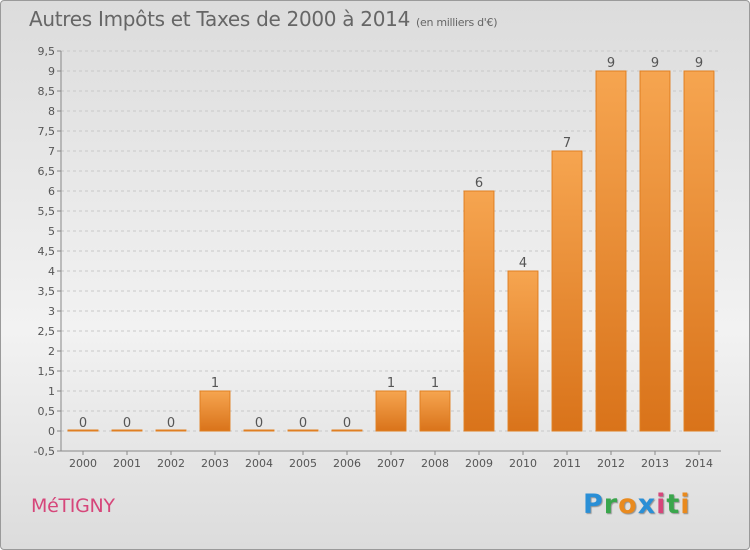  I want to click on x-tick-label: 2003, so click(215, 463).